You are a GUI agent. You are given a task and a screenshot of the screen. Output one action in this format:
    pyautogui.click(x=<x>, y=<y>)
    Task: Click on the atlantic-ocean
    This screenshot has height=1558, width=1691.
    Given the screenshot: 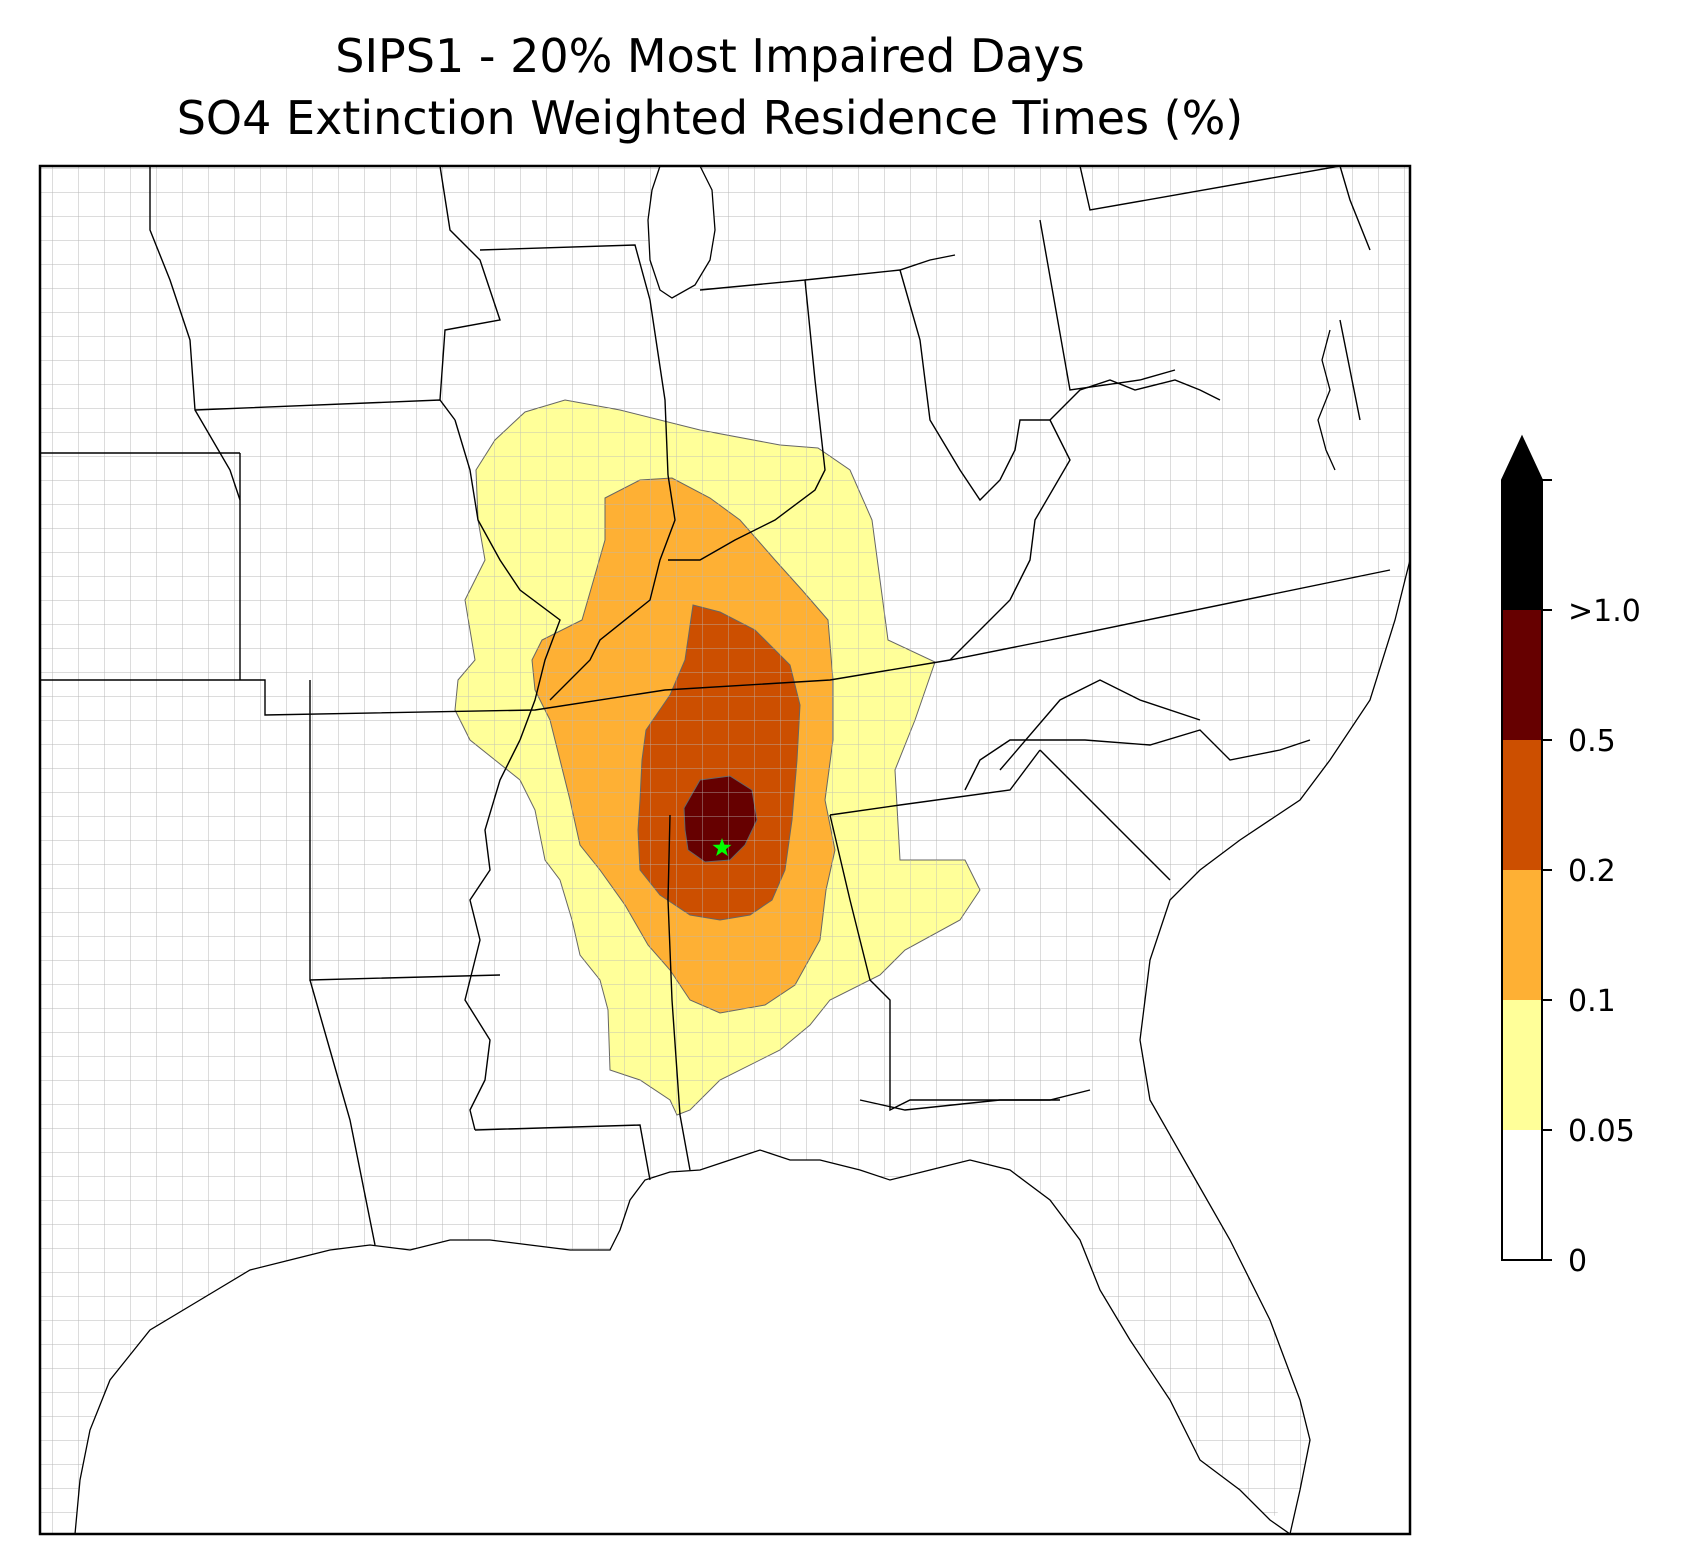 What is the action you would take?
    pyautogui.click(x=1274, y=1046)
    